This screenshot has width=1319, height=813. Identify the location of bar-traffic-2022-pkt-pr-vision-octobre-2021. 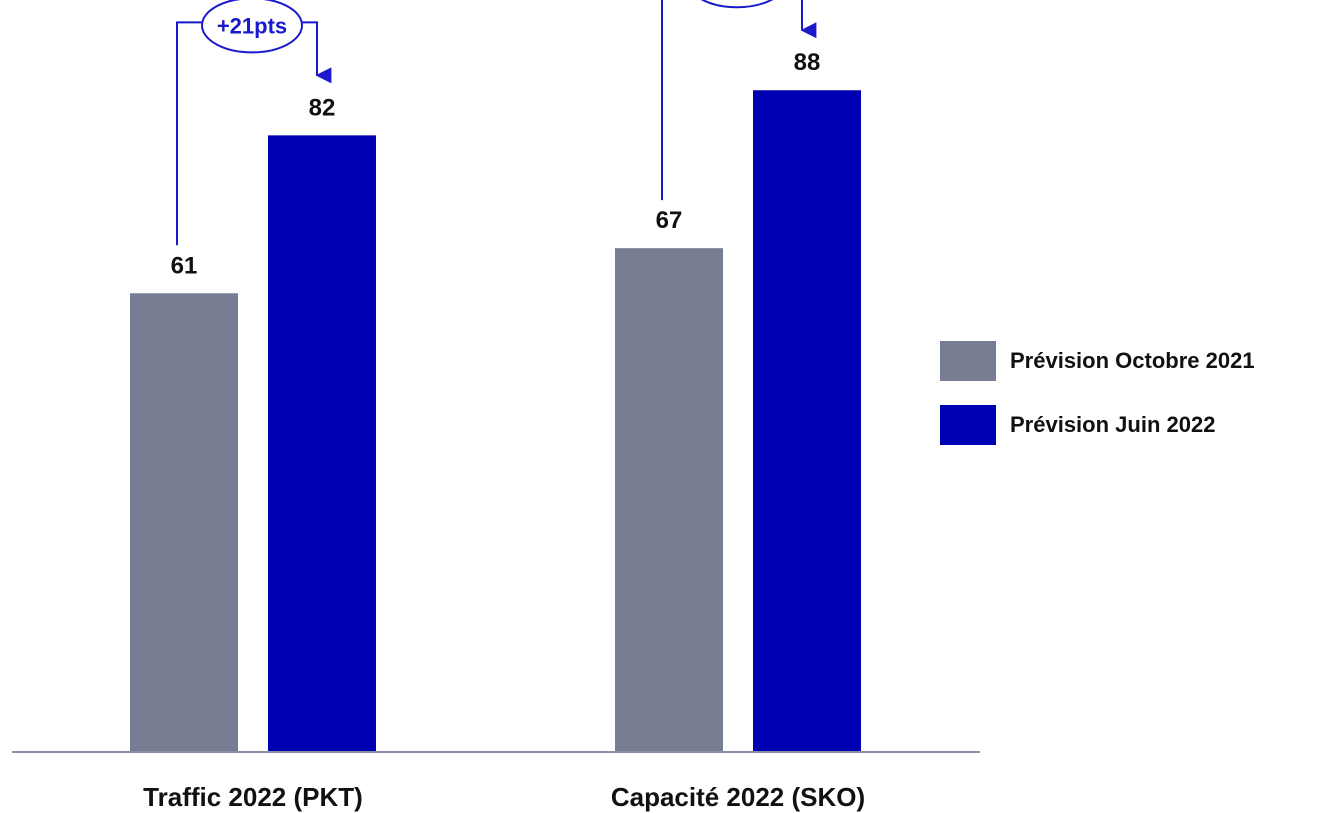
(184, 522).